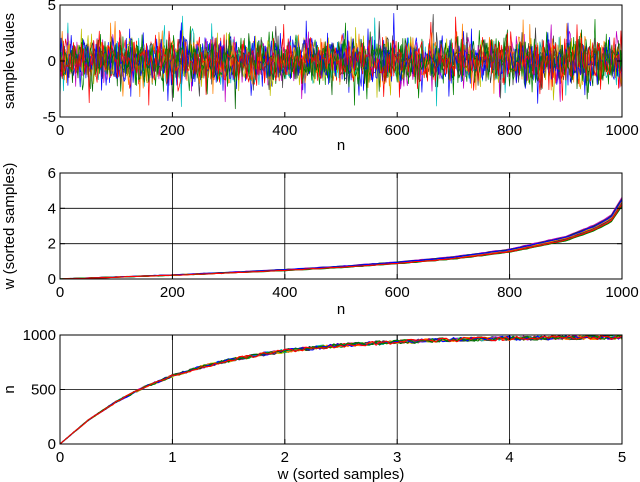 This screenshot has height=482, width=640. What do you see at coordinates (341, 474) in the screenshot?
I see `x-axis-label: w (sorted samples)` at bounding box center [341, 474].